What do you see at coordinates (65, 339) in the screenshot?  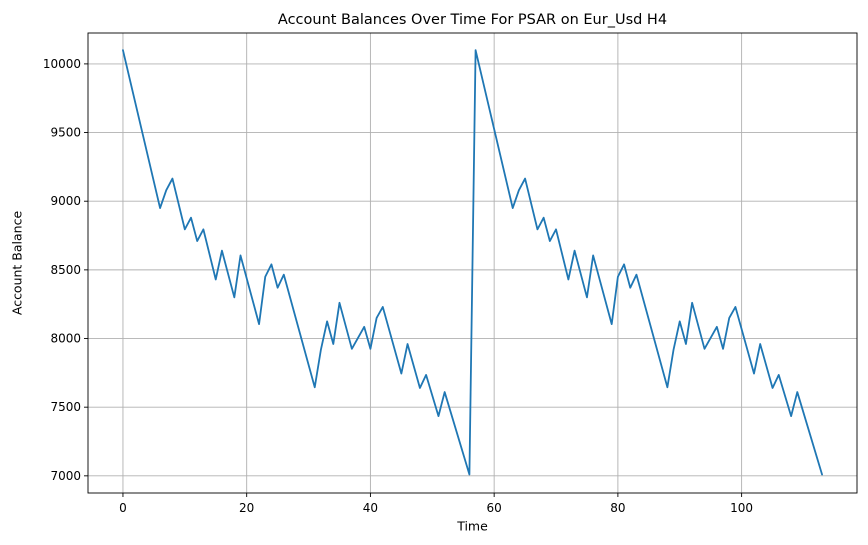 I see `y-tick-label: 8000` at bounding box center [65, 339].